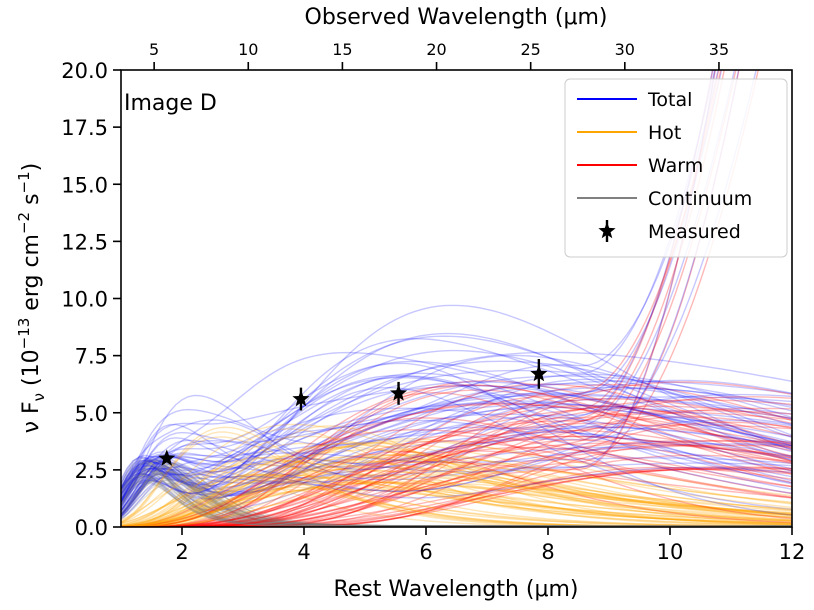 The image size is (814, 610). I want to click on top-tick-label: 20, so click(436, 49).